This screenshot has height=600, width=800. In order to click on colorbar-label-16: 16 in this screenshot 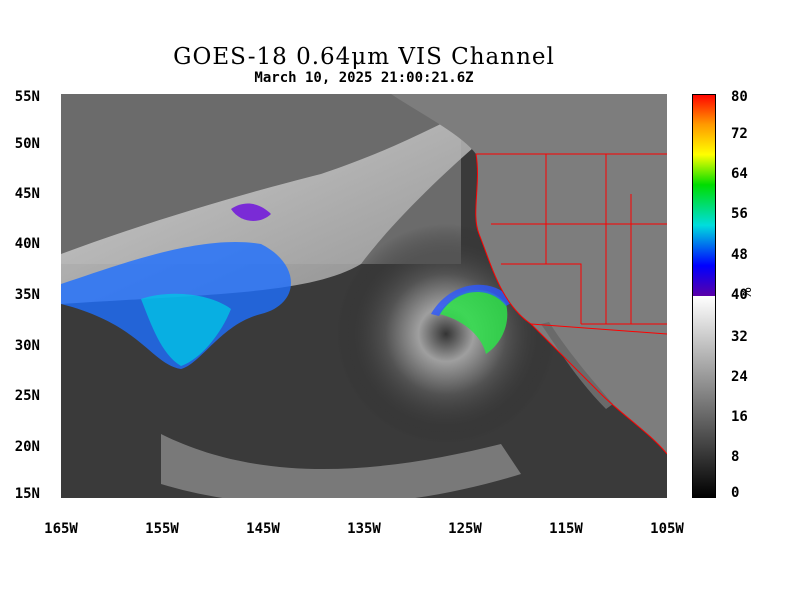, I will do `click(739, 417)`.